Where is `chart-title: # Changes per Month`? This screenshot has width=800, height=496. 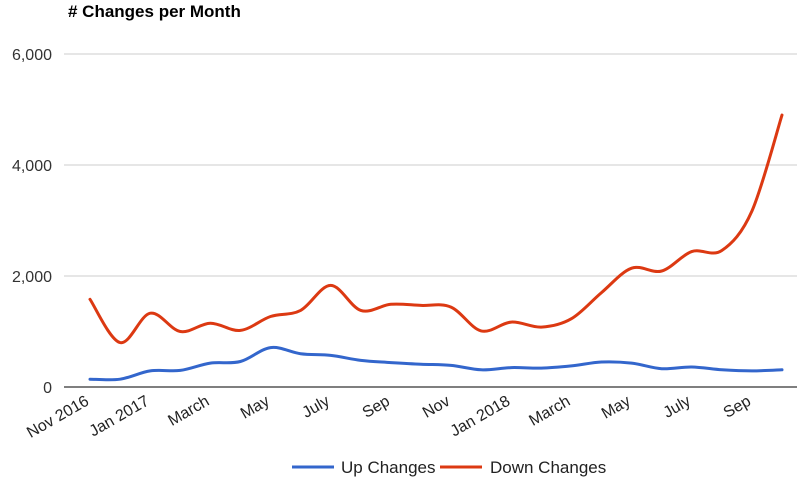
chart-title: # Changes per Month is located at coordinates (154, 11).